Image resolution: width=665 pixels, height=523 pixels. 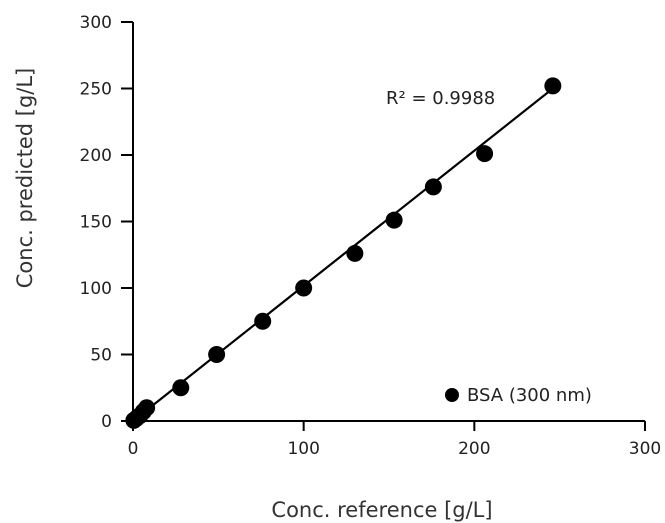 What do you see at coordinates (452, 395) in the screenshot?
I see `legend-marker-bsa` at bounding box center [452, 395].